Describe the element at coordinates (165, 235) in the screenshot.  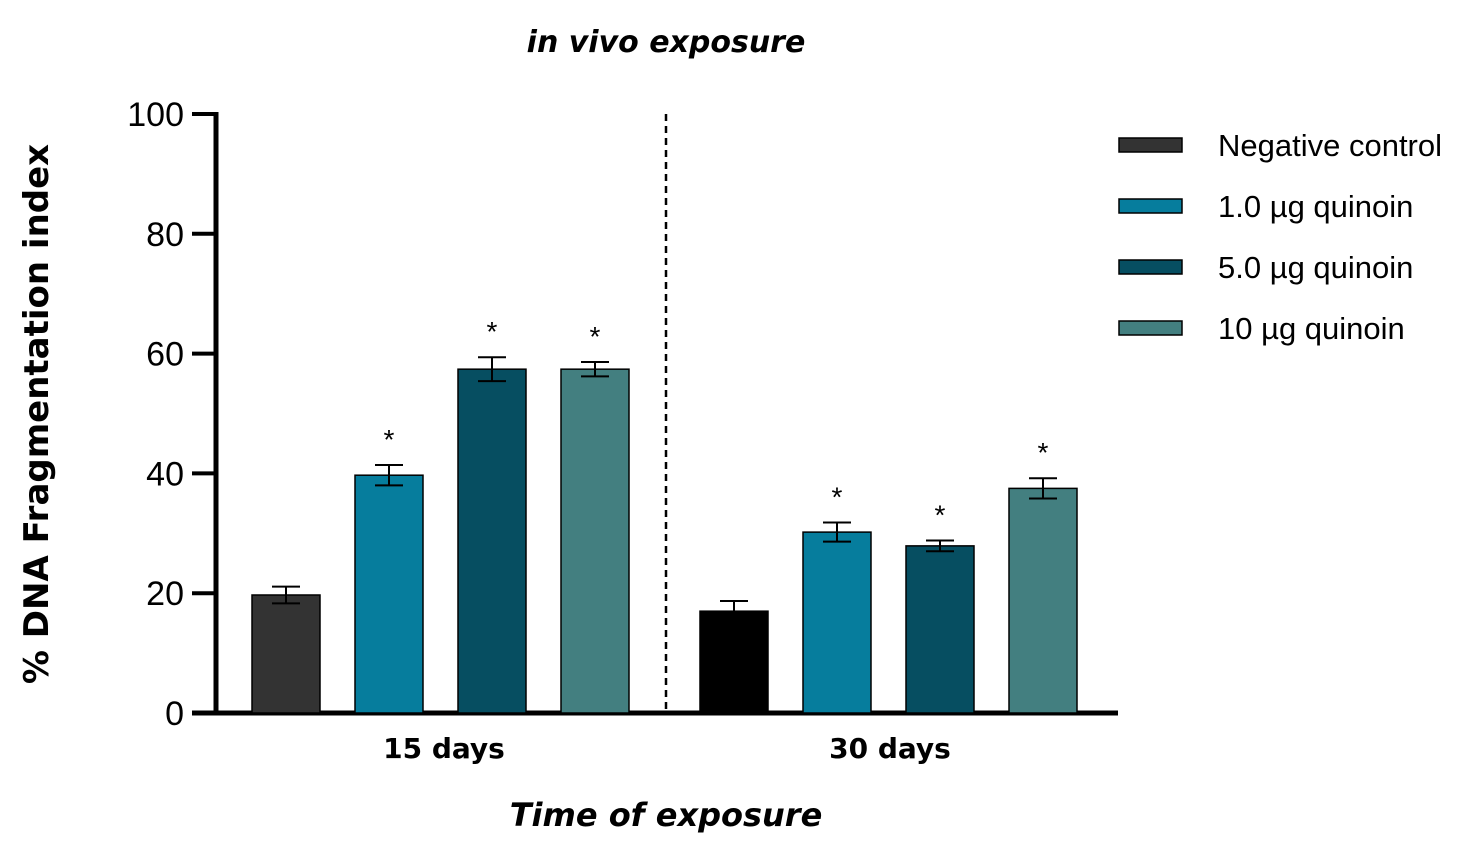
I see `y-tick-label: 80` at that location.